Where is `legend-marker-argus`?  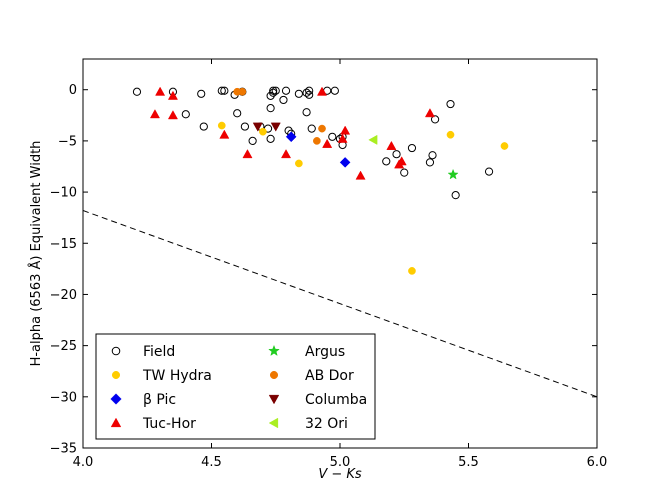
legend-marker-argus is located at coordinates (274, 350).